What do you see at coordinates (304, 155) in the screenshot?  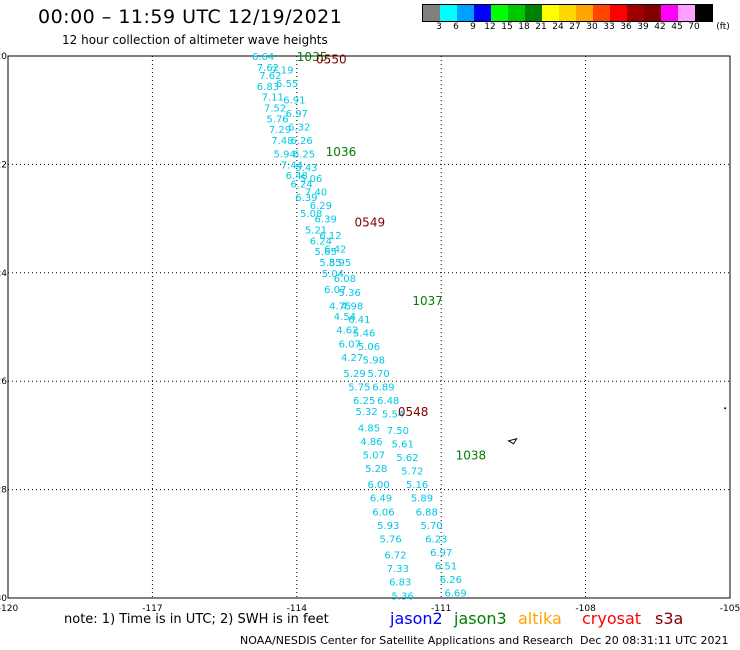 I see `data-point-label: 6.25` at bounding box center [304, 155].